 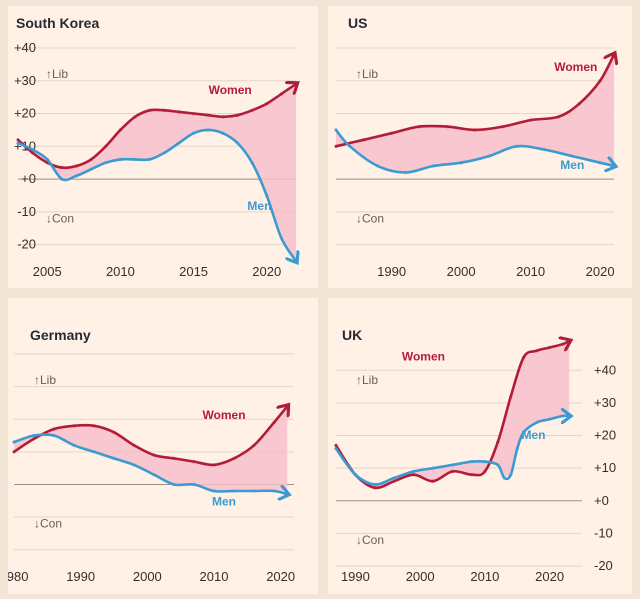 I want to click on women-line, so click(x=474, y=101).